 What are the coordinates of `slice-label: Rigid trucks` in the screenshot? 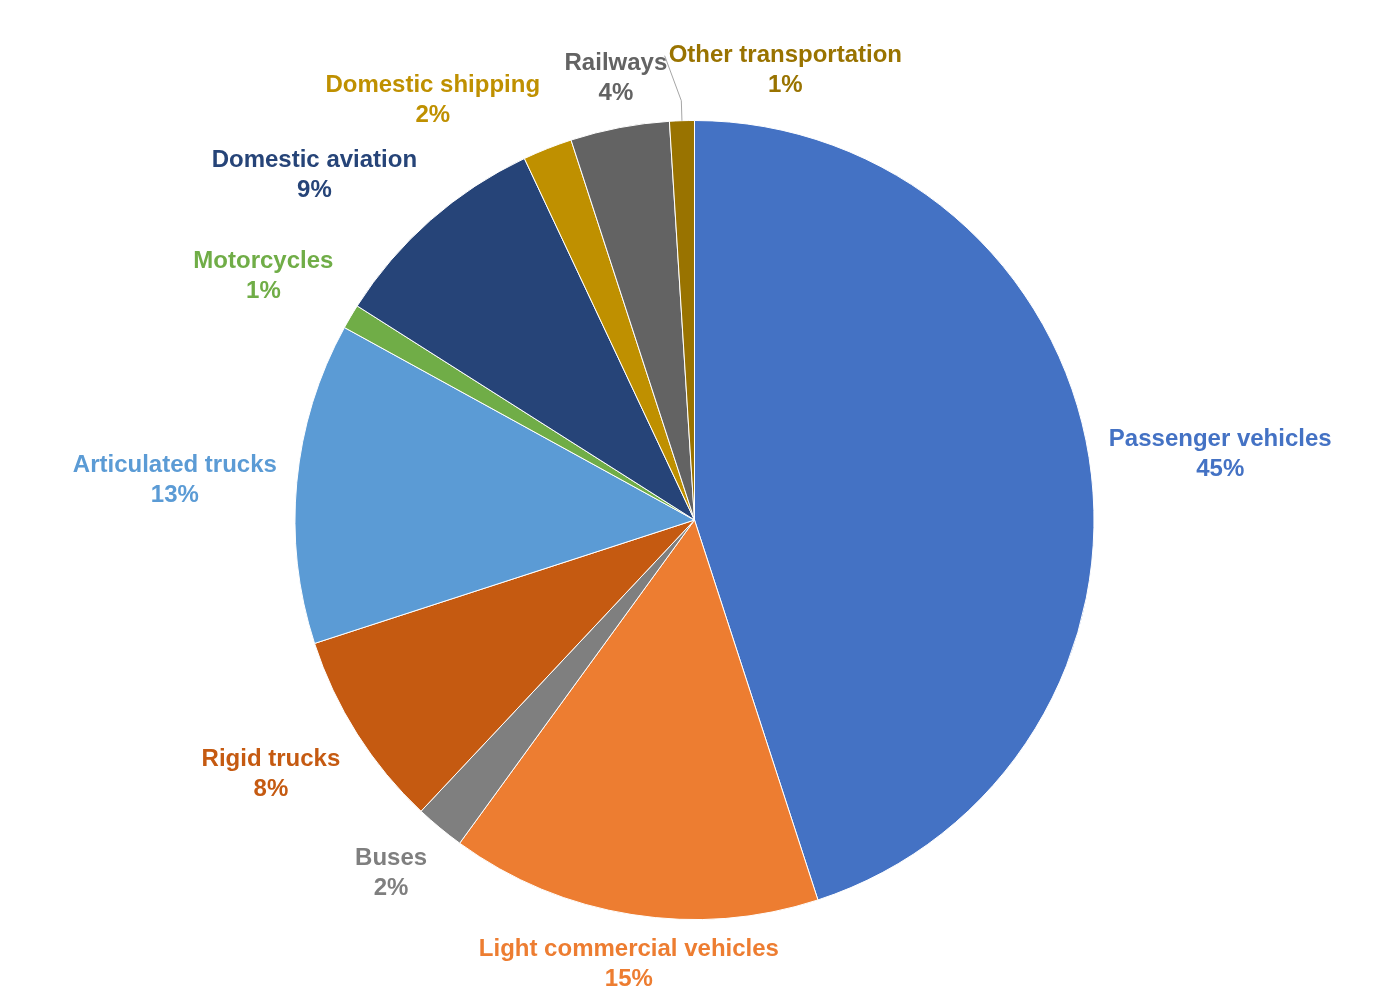 It's located at (271, 758).